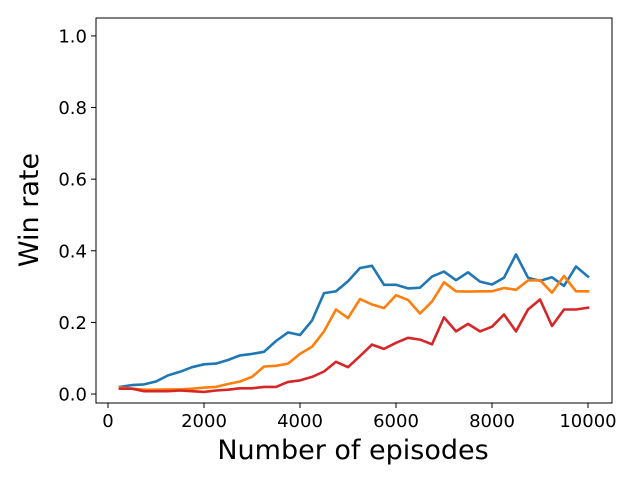 This screenshot has width=640, height=480. I want to click on y-tick-label: 0.2, so click(72, 323).